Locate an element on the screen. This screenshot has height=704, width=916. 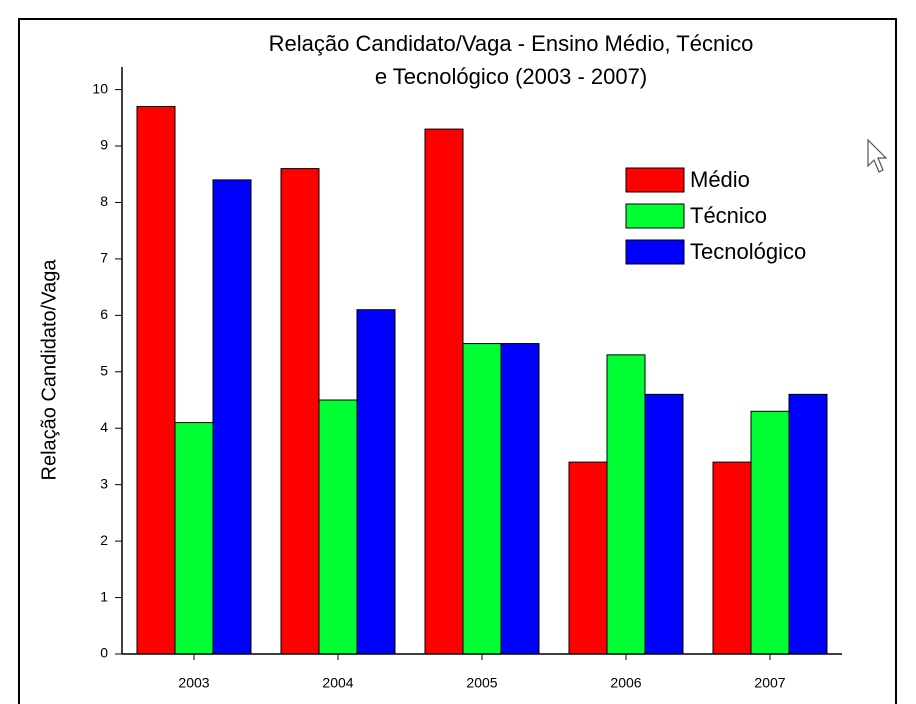
x-tick-label: 2005 is located at coordinates (481, 683).